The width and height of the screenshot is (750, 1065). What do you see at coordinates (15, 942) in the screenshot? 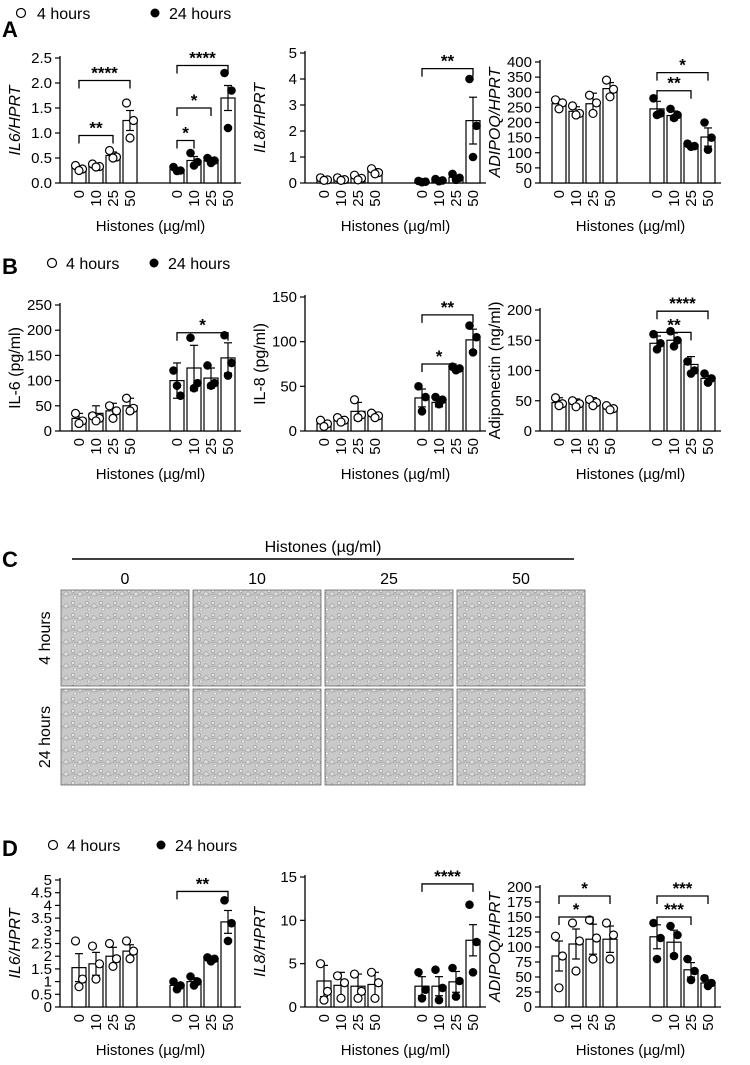
I see `y-axis-label: IL6/HPRT` at bounding box center [15, 942].